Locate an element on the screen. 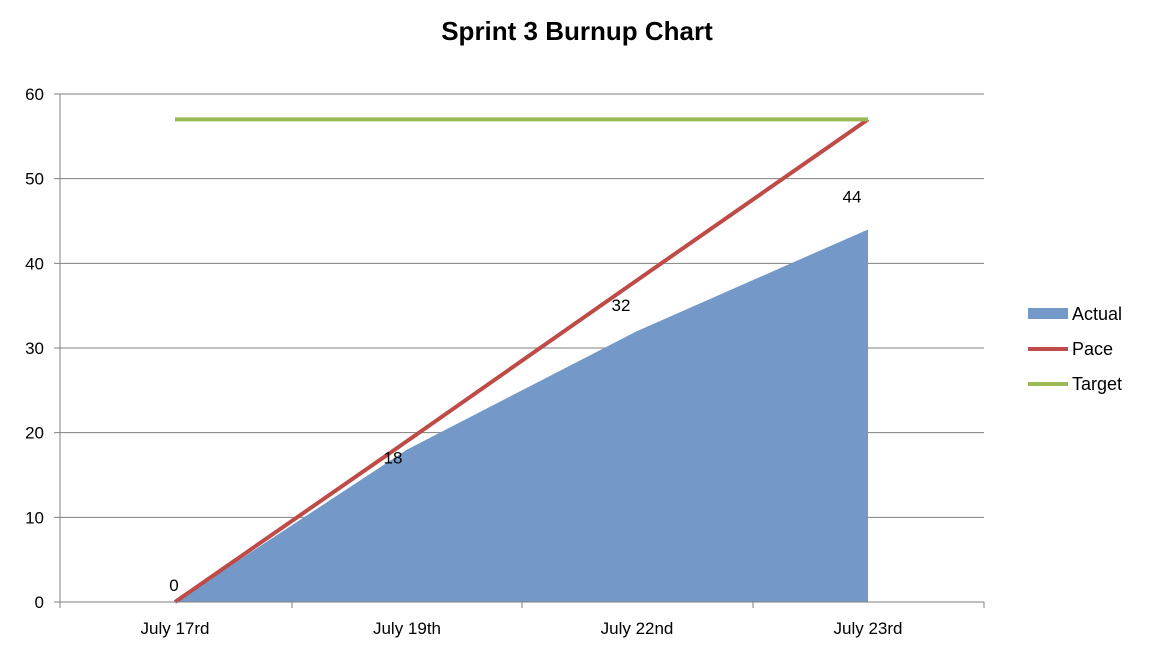  y-tick-label: 60 is located at coordinates (34, 94).